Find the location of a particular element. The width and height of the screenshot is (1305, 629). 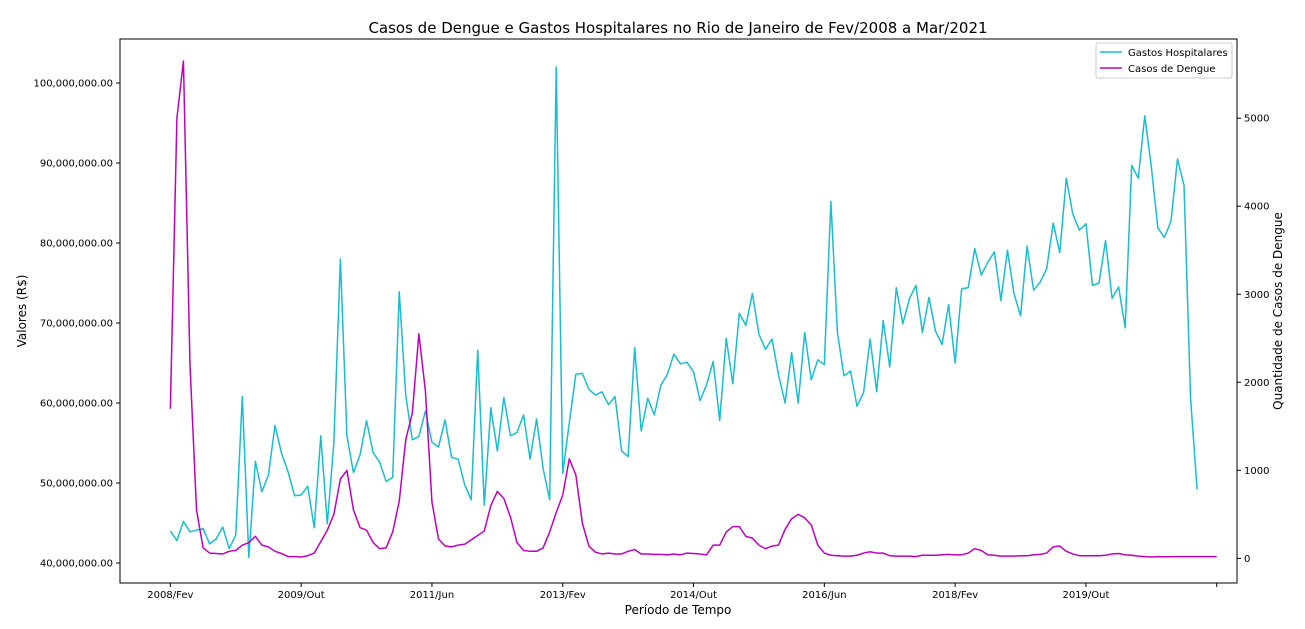

x-axis-label: Período de Tempo is located at coordinates (678, 610).